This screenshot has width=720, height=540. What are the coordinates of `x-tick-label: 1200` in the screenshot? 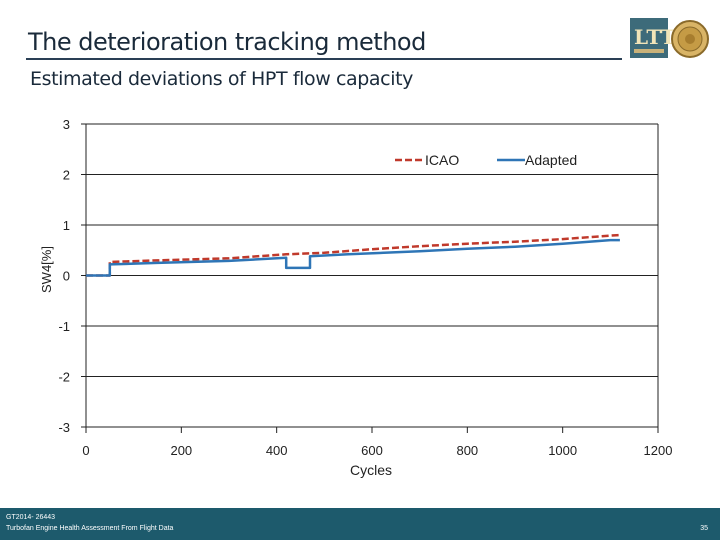 It's located at (658, 450).